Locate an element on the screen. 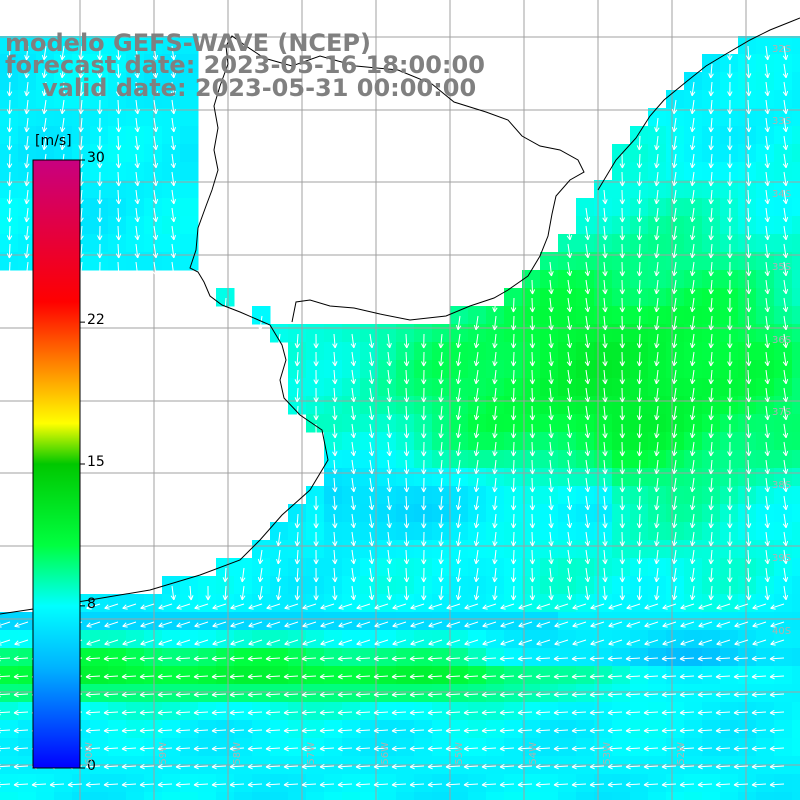 The width and height of the screenshot is (800, 800). longitude-label: 57W is located at coordinates (311, 753).